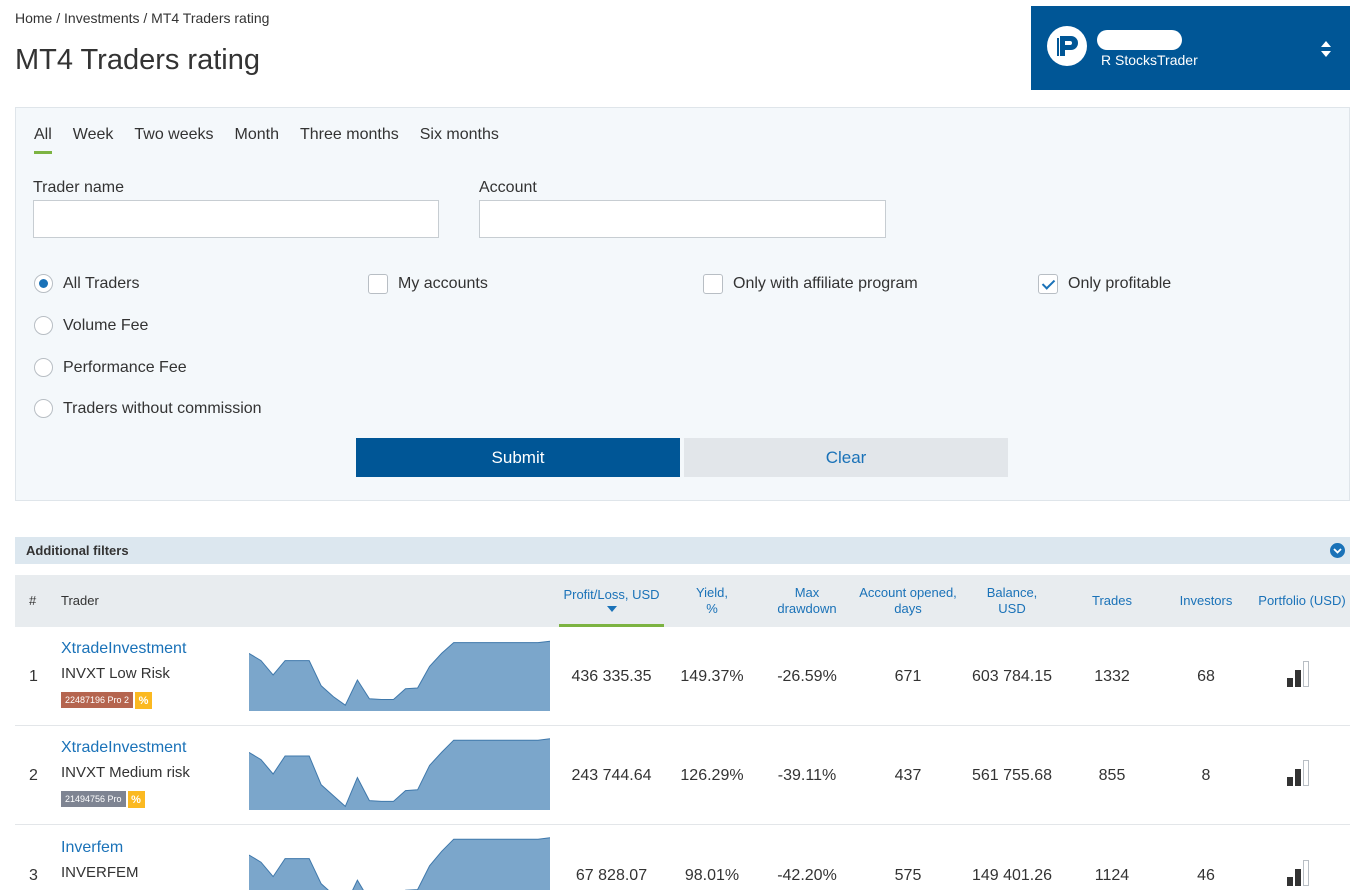  Describe the element at coordinates (611, 775) in the screenshot. I see `profit-value: 243 744.64` at that location.